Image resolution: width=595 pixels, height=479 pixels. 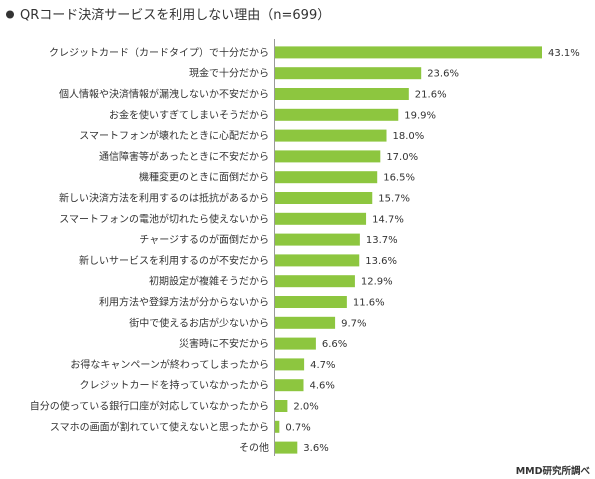 I want to click on category-label: 新しいサービスを利用するのが不安だから, so click(x=174, y=260).